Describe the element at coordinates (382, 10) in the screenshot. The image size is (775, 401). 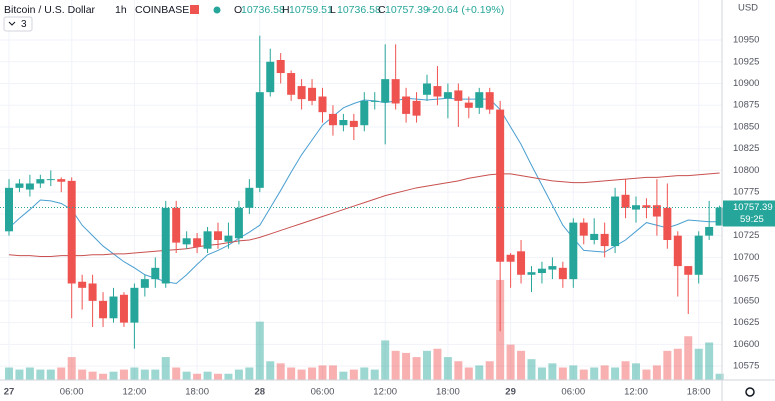
I see `ohlc-key: C` at that location.